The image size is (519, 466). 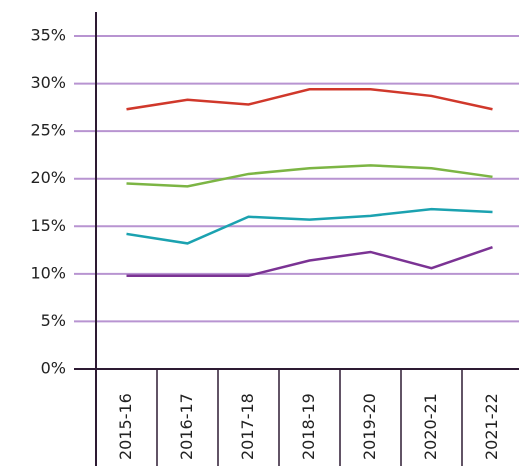 What do you see at coordinates (48, 82) in the screenshot?
I see `y-tick-label: 30%` at bounding box center [48, 82].